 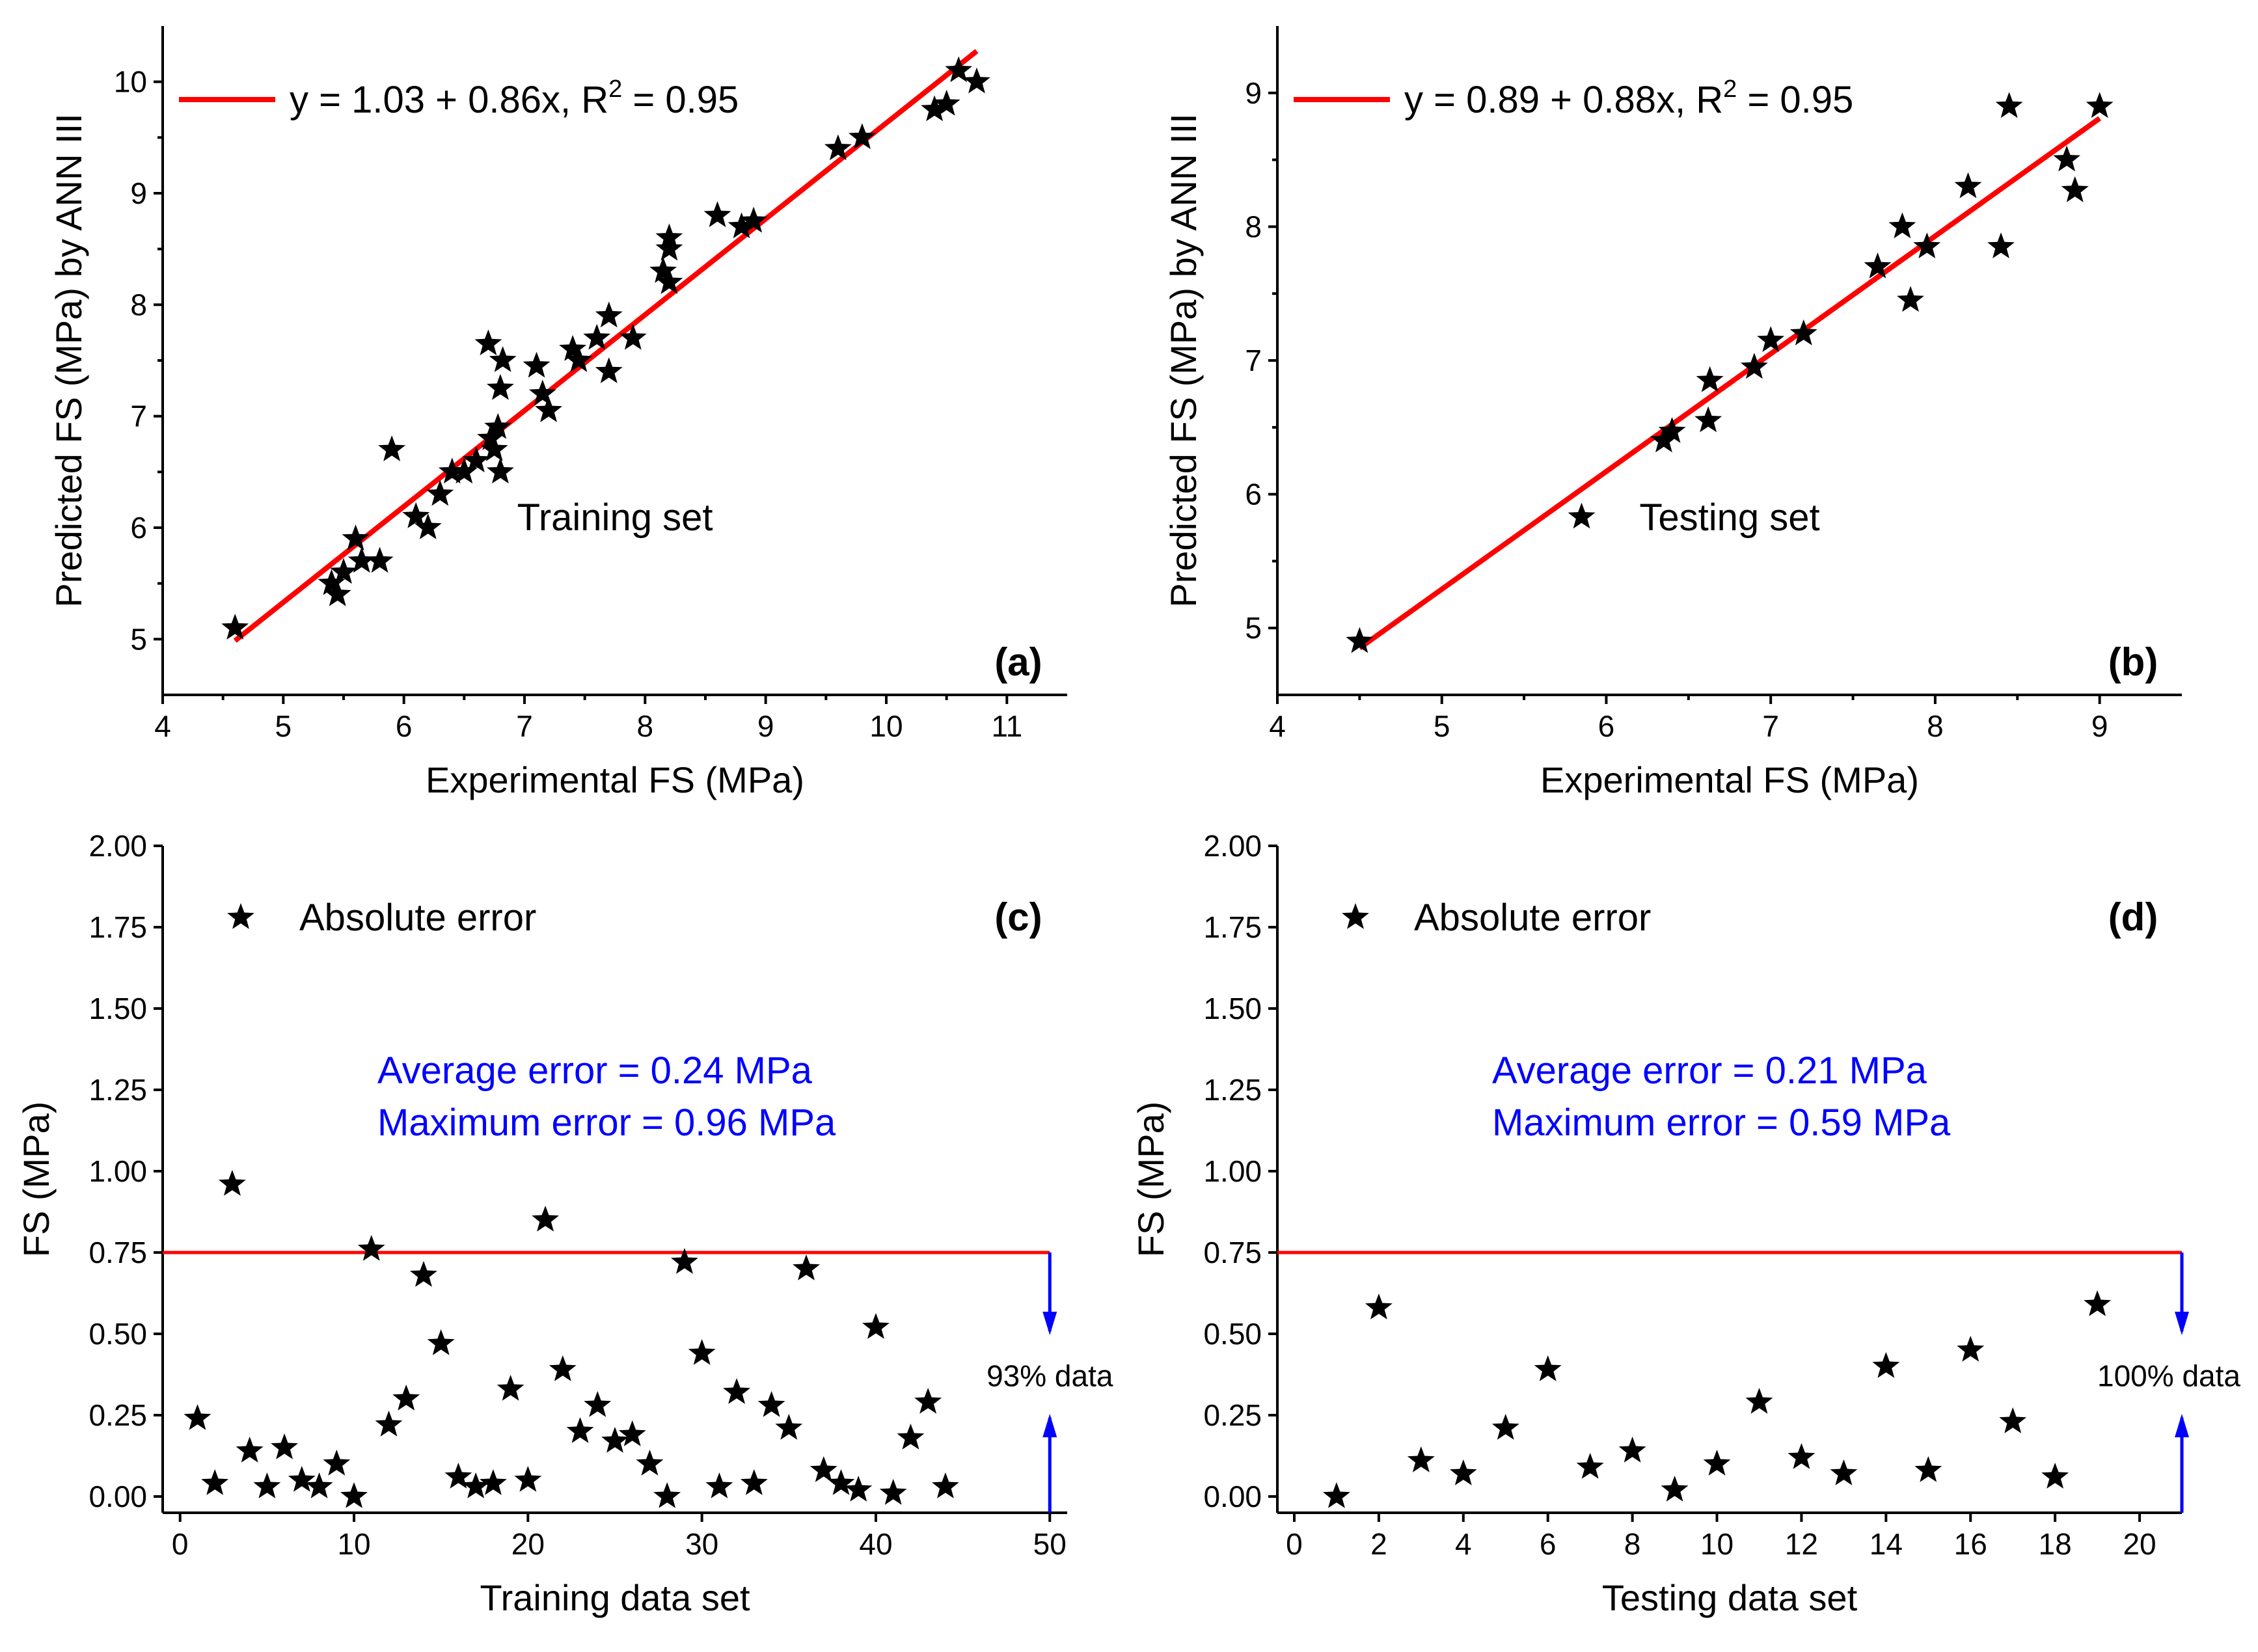 What do you see at coordinates (1232, 846) in the screenshot?
I see `y-tick-label: 2.00` at bounding box center [1232, 846].